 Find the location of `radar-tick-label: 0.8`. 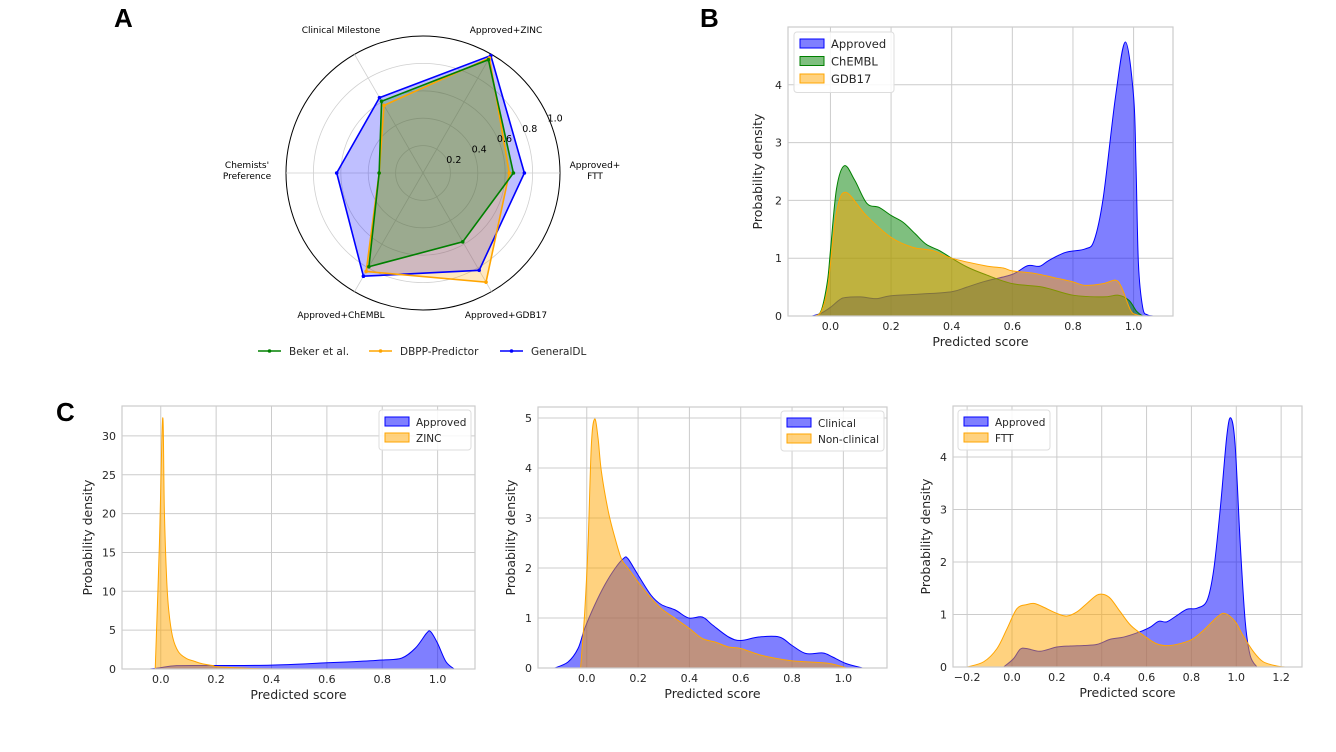

radar-tick-label: 0.8 is located at coordinates (529, 129).